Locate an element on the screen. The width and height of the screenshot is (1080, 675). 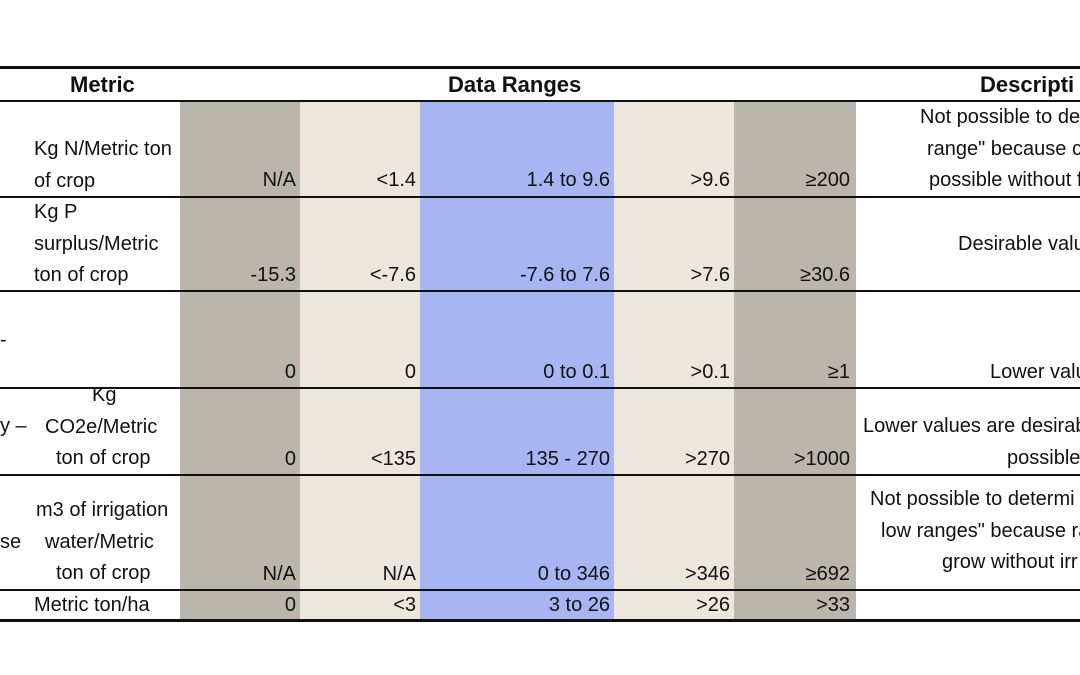
value-desirable: 0 to 0.1 is located at coordinates (576, 372).